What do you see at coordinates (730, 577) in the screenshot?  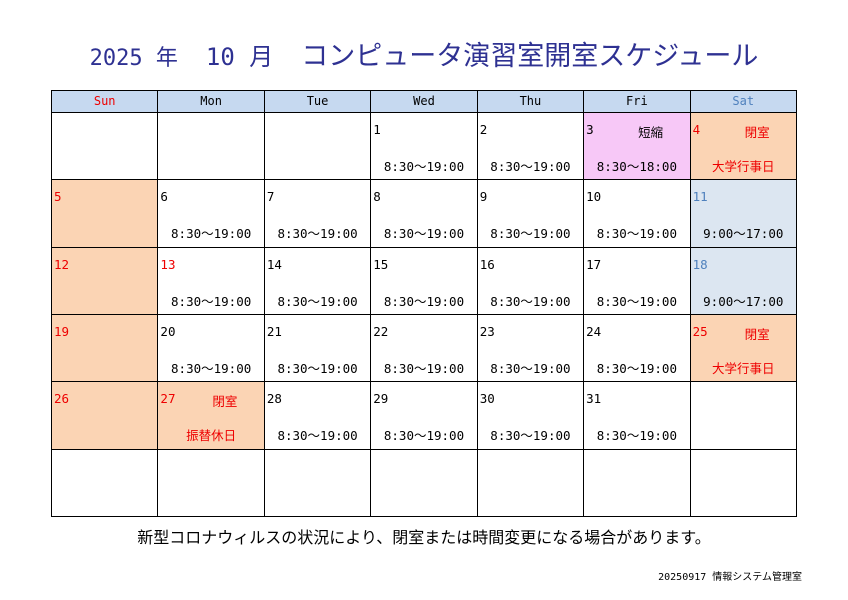 I see `issuer: 20250917 情報システム管理室` at bounding box center [730, 577].